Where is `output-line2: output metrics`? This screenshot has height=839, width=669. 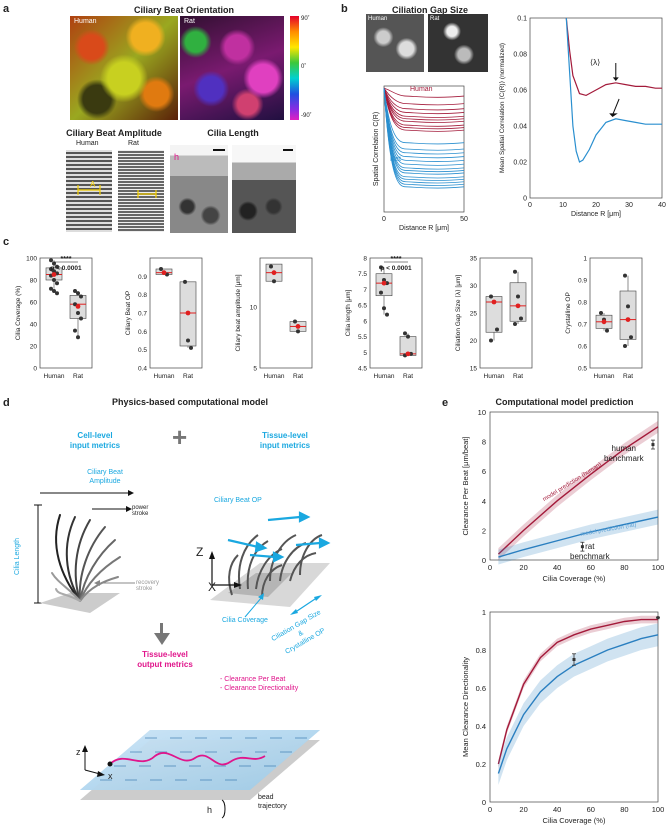
output-line2: output metrics is located at coordinates (165, 664).